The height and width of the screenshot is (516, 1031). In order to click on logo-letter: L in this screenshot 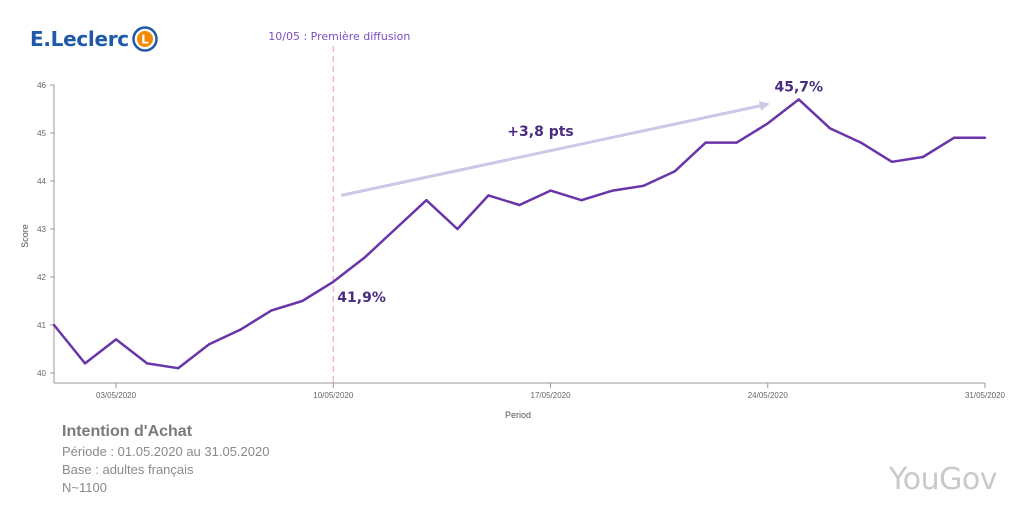, I will do `click(145, 40)`.